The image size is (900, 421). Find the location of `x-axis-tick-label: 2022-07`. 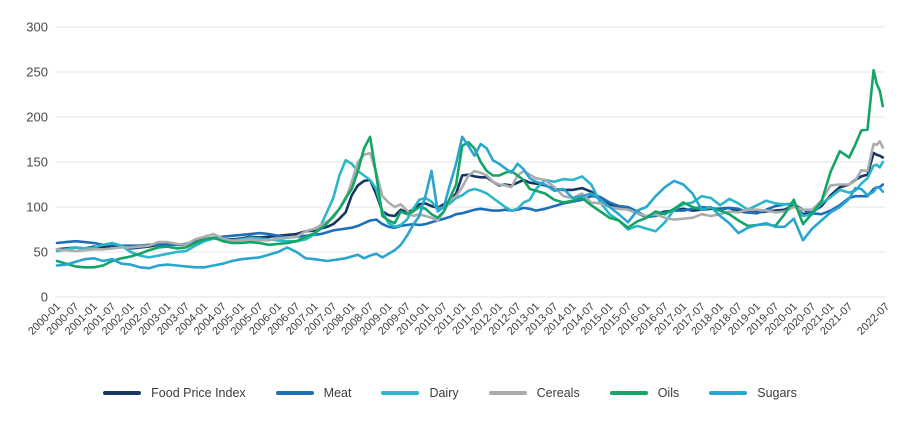

x-axis-tick-label: 2022-07 is located at coordinates (873, 319).